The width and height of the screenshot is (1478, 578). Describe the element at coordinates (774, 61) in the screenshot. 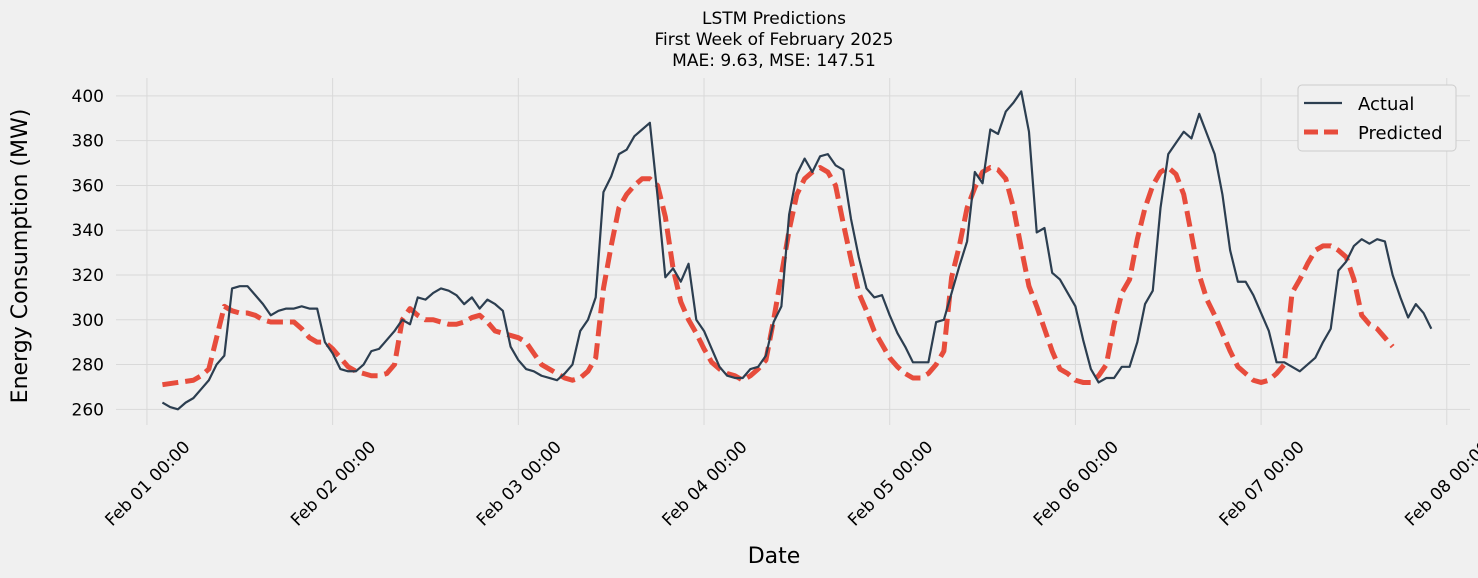

I see `chart-title-line-3: MAE: 9.63, MSE: 147.51` at that location.